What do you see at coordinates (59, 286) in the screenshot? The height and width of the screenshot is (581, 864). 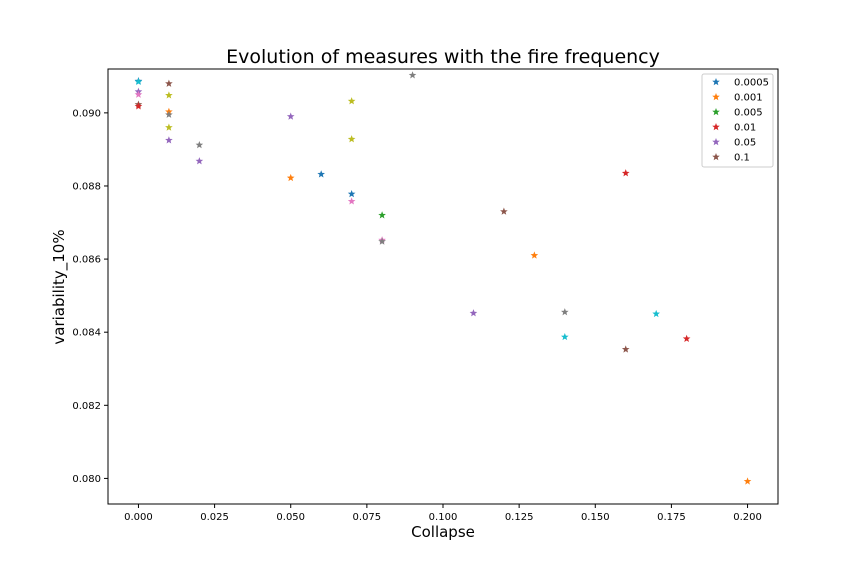 I see `y-axis-label: variability_10%` at bounding box center [59, 286].